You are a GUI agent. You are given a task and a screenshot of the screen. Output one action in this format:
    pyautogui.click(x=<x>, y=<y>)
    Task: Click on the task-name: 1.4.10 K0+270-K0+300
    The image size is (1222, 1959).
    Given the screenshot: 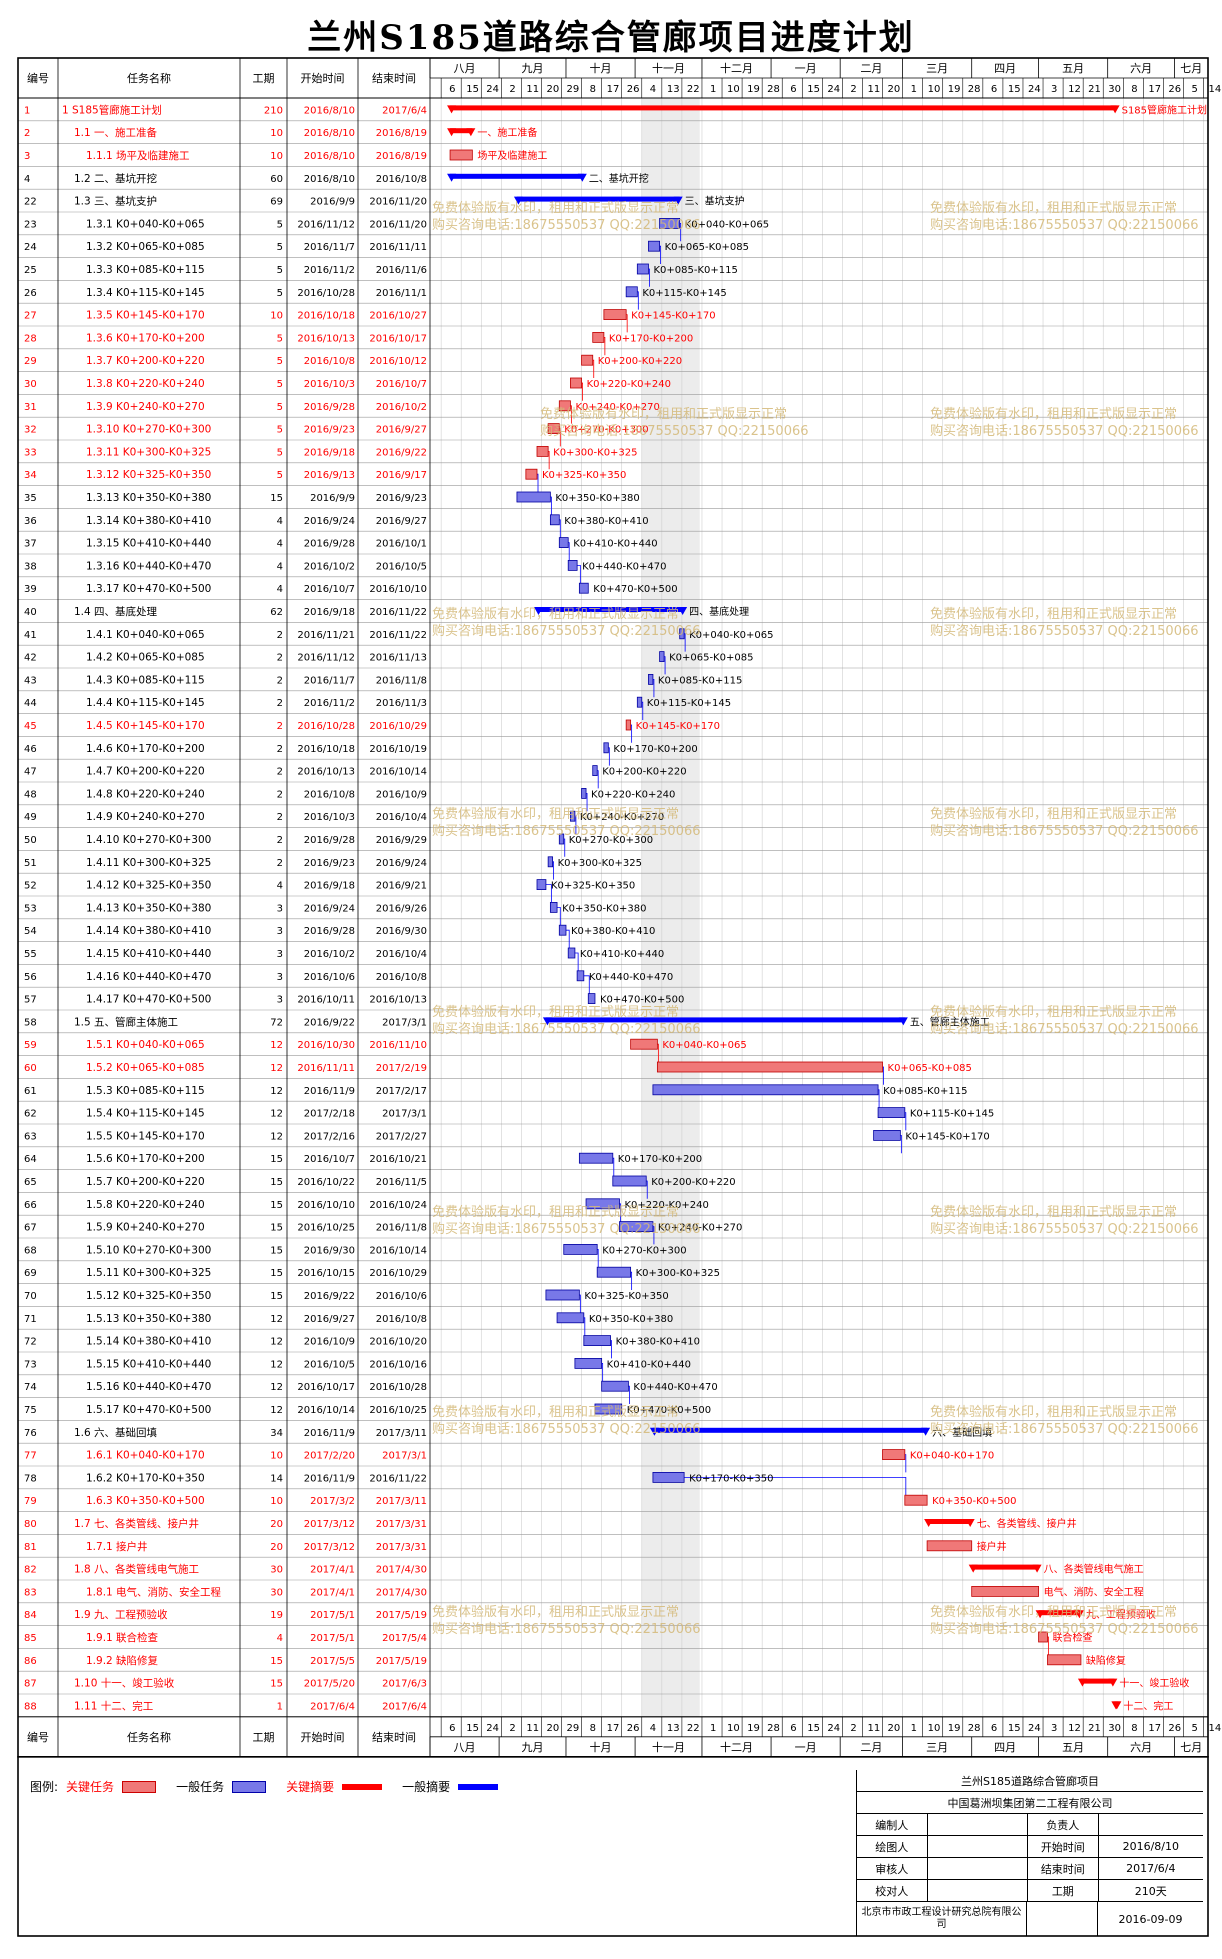 What is the action you would take?
    pyautogui.click(x=148, y=840)
    